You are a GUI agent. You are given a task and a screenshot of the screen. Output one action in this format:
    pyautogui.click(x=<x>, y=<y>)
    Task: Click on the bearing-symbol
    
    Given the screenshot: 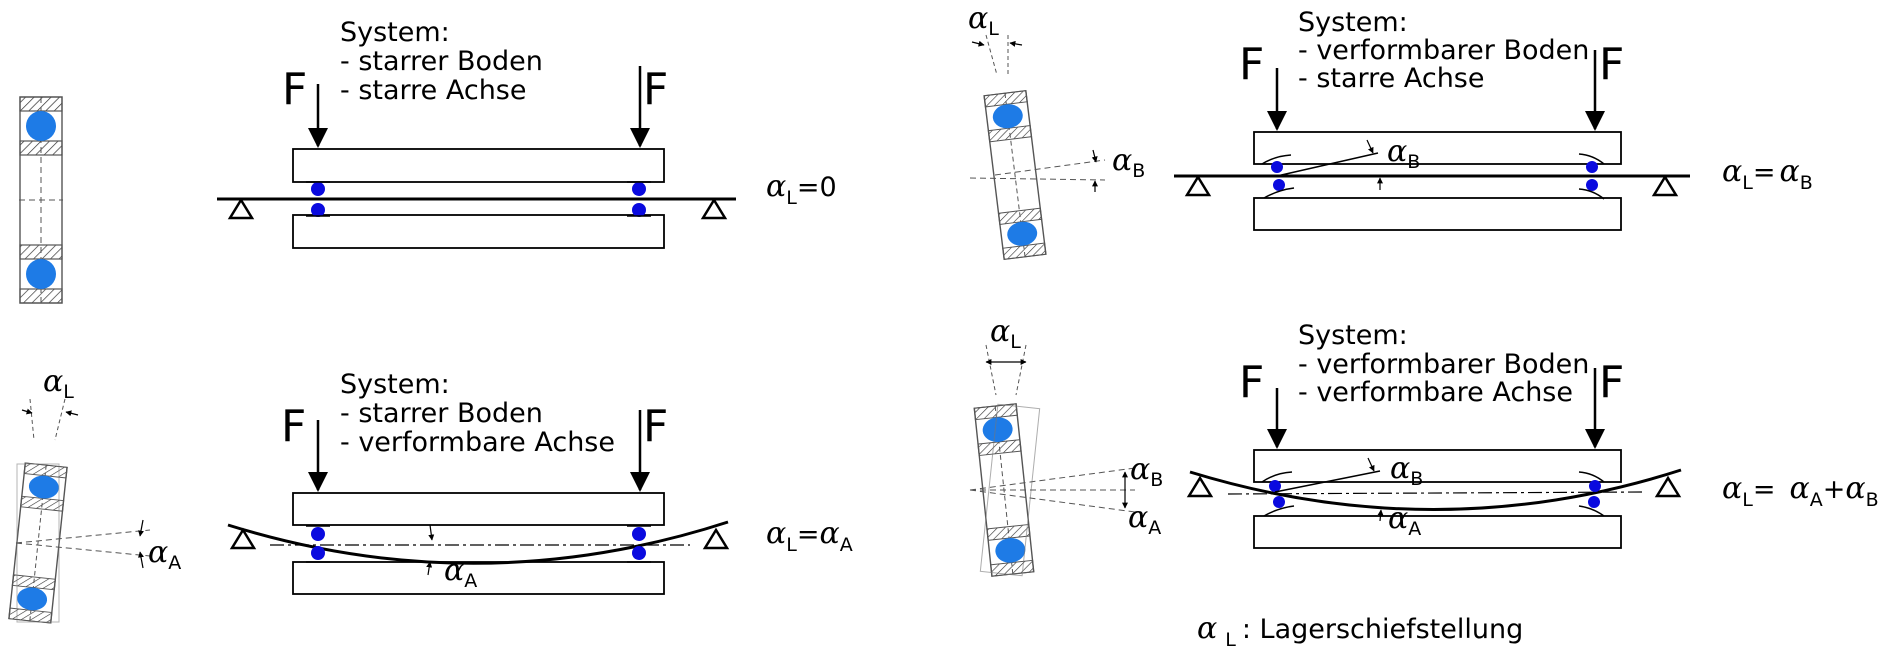 What is the action you would take?
    pyautogui.click(x=41, y=200)
    